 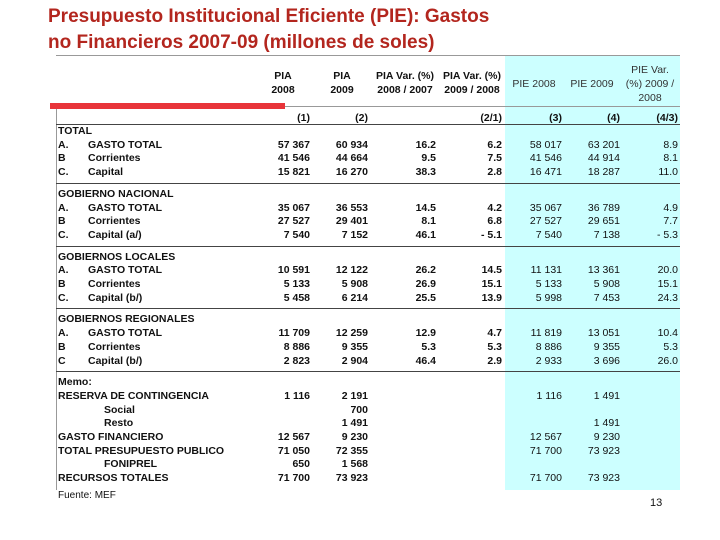 I want to click on row-label: FONIPREL, so click(x=131, y=464).